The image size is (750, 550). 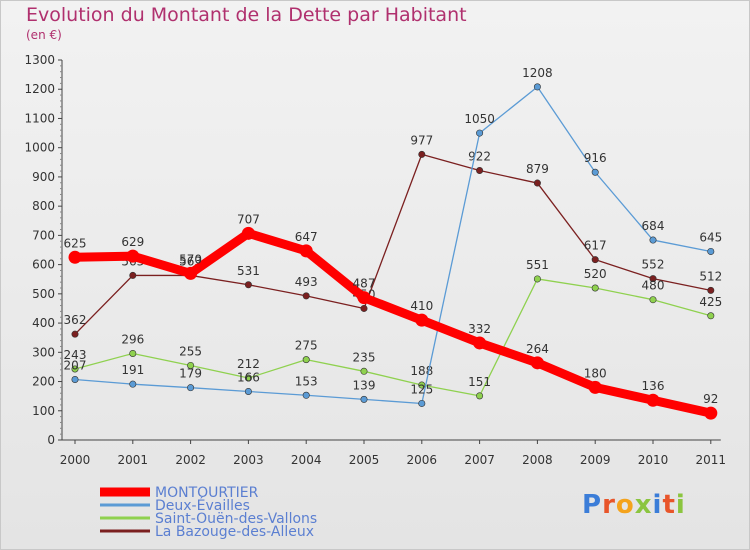 What do you see at coordinates (43, 323) in the screenshot?
I see `y-tick-label: 400` at bounding box center [43, 323].